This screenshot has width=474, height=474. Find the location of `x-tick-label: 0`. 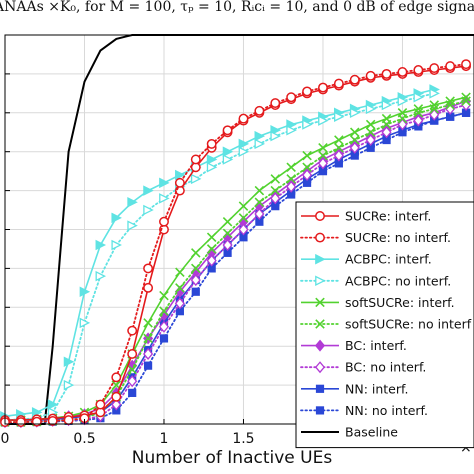

x-tick-label: 0 is located at coordinates (5, 439).